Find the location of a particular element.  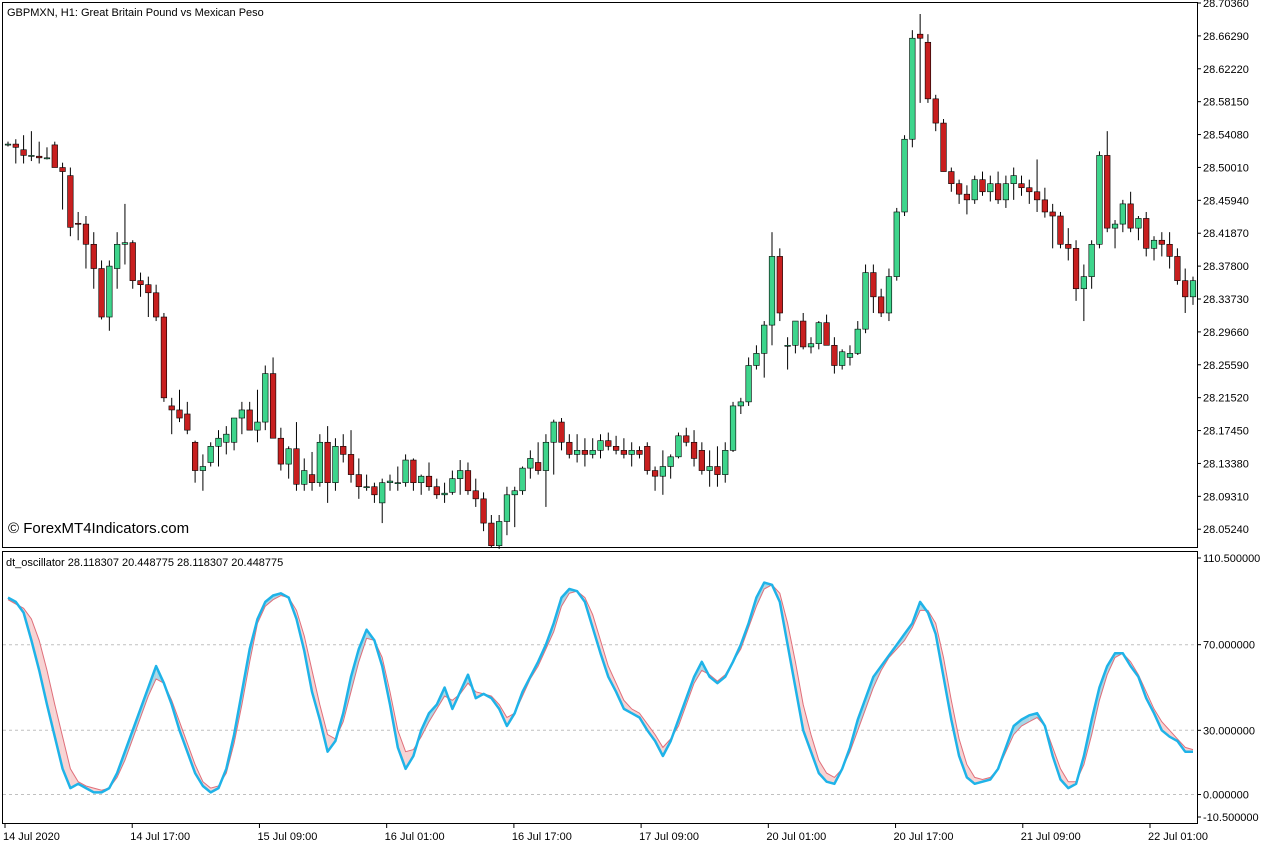

osc-tick-label: 110.500000 is located at coordinates (1231, 559).